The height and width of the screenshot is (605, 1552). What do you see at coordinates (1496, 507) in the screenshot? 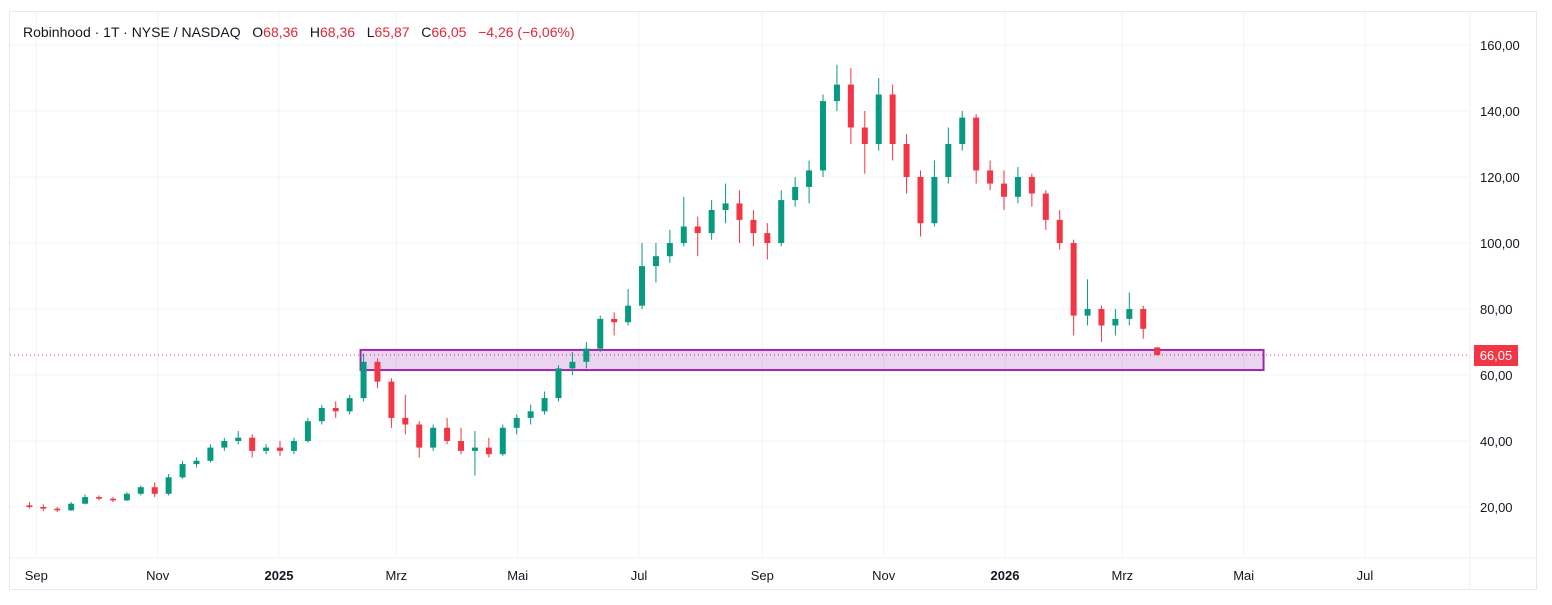
I see `y-tick-label: 20,00` at bounding box center [1496, 507].